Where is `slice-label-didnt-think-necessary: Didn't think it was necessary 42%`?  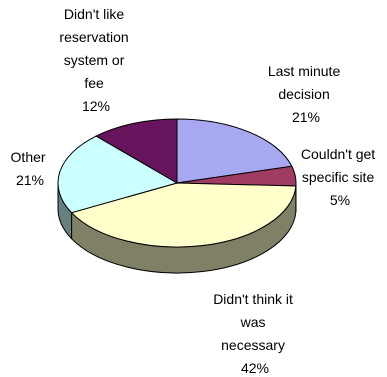
slice-label-didnt-think-necessary: Didn't think it was necessary 42% is located at coordinates (255, 333).